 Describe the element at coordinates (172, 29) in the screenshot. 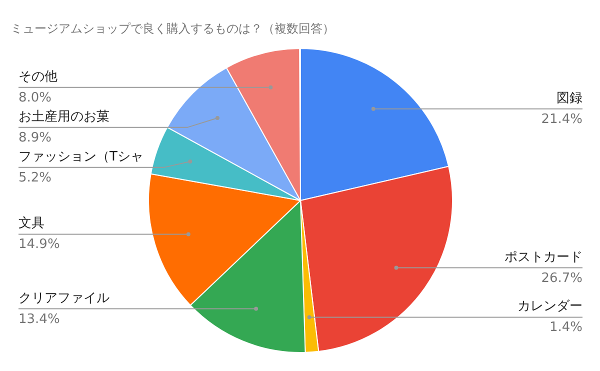

I see `chart-title: ミュージアムショップで良く購入するものは？（複数回答）` at that location.